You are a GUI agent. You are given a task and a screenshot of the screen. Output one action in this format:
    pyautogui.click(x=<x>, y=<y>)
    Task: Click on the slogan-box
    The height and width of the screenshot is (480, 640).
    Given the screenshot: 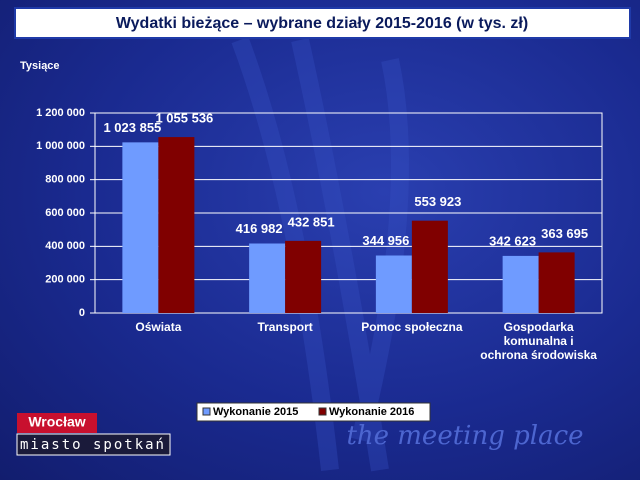 What is the action you would take?
    pyautogui.click(x=93, y=444)
    